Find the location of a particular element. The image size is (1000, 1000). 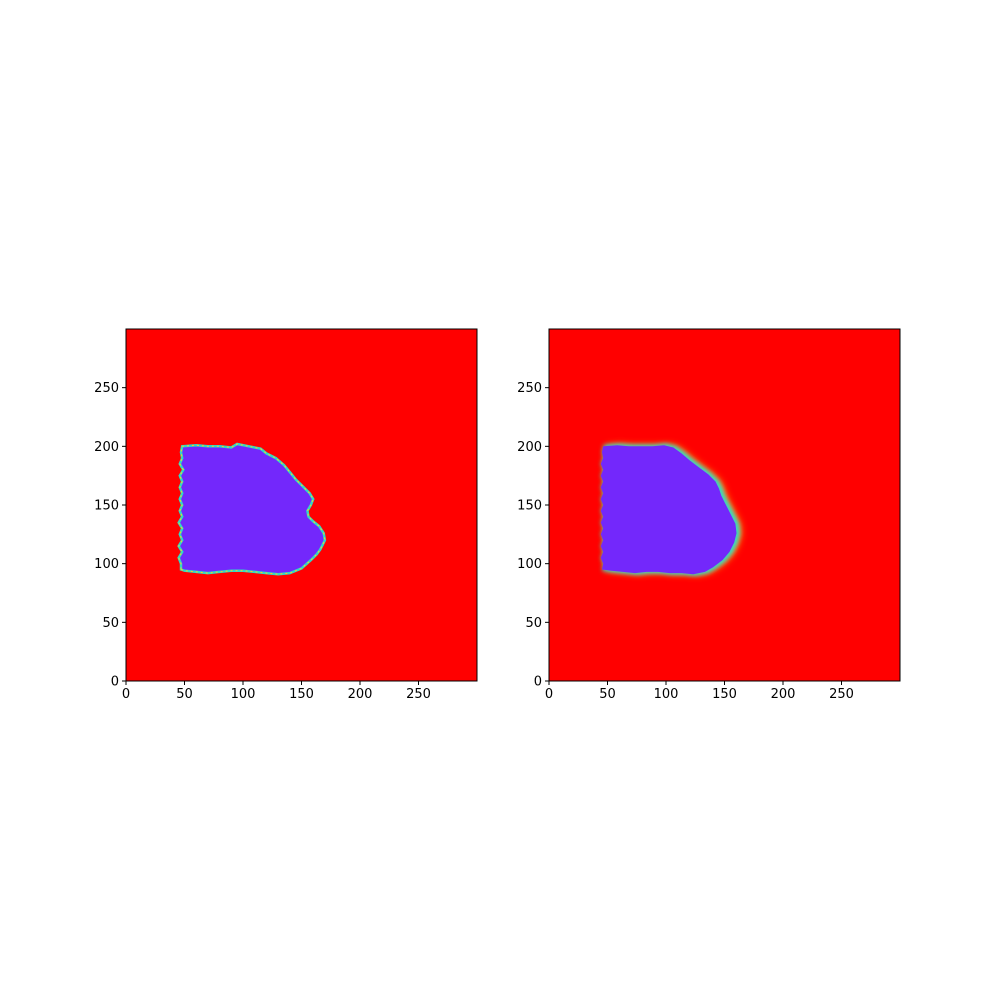

heatmap-panel-right: 0 50 100 150 200 250 0 50 100 150 200 250 is located at coordinates (709, 515).